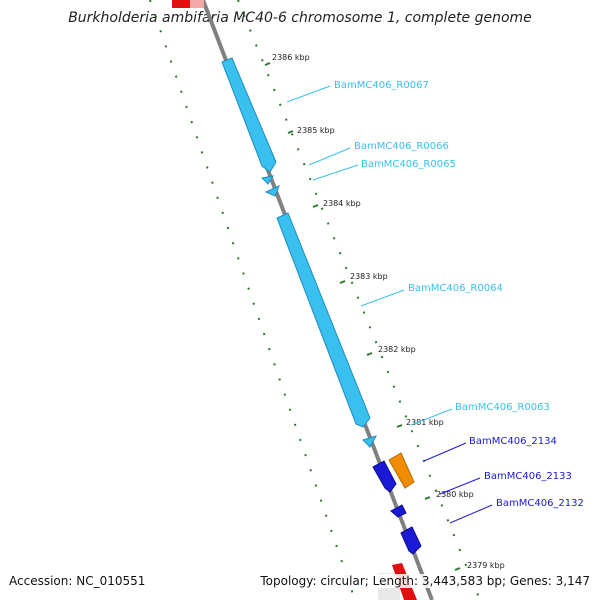 The width and height of the screenshot is (600, 600). Describe the element at coordinates (408, 164) in the screenshot. I see `gene-label: BamMC406_R0065` at that location.